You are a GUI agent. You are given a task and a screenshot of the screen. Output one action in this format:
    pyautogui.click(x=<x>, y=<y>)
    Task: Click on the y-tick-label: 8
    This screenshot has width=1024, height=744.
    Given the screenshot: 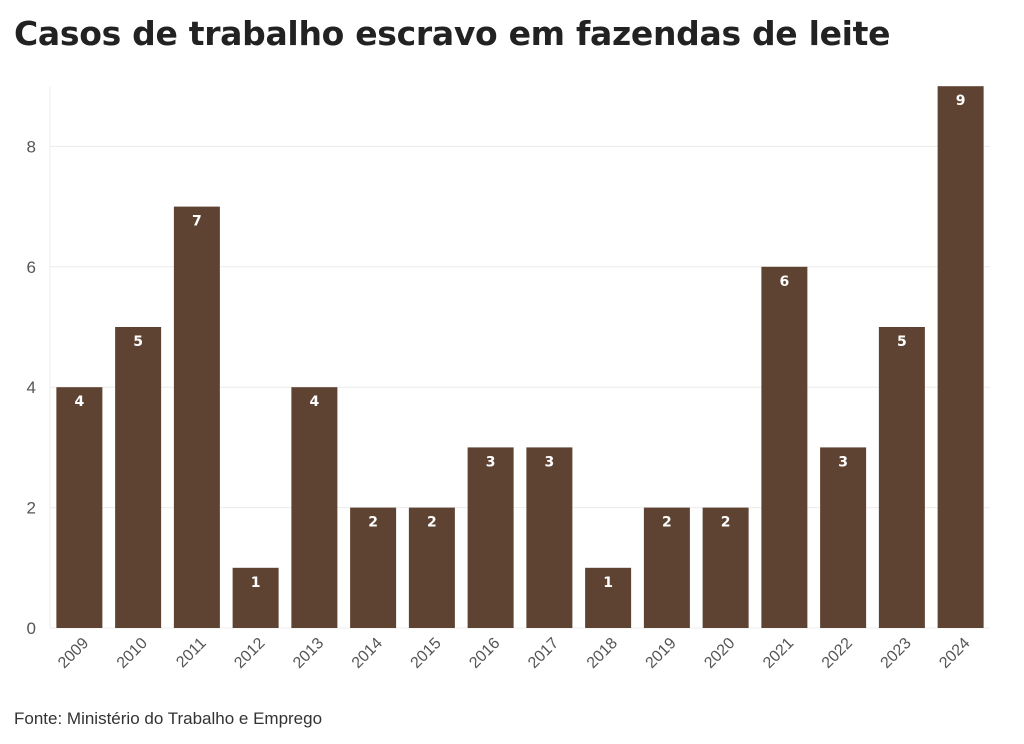 What is the action you would take?
    pyautogui.click(x=31, y=146)
    